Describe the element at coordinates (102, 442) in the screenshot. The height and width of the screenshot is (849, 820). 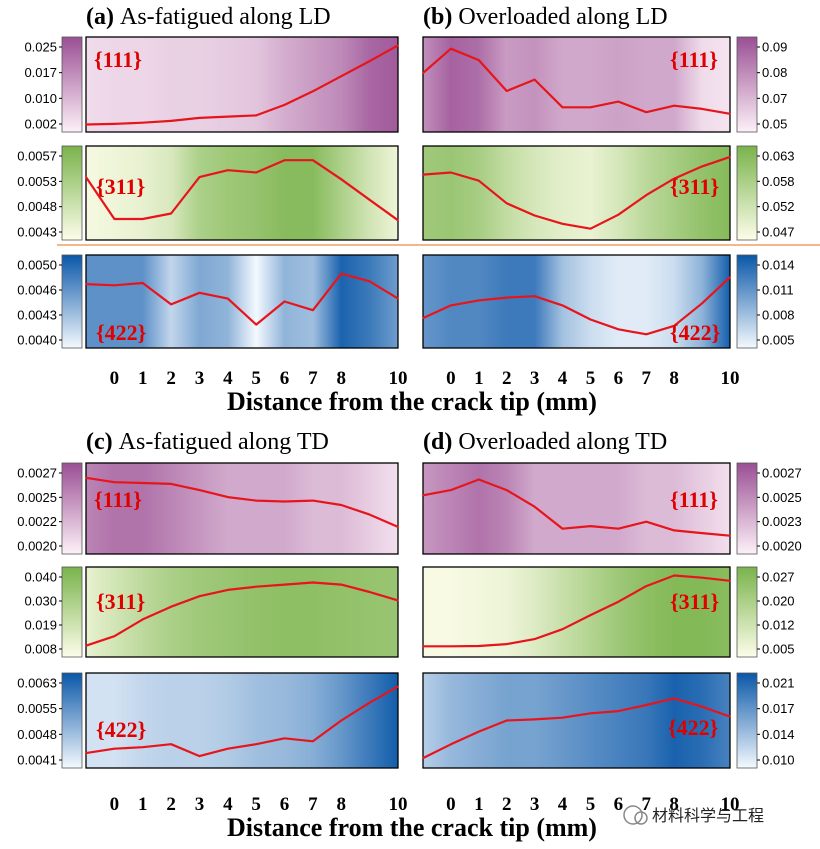
I see `panel-letter: (c)` at that location.